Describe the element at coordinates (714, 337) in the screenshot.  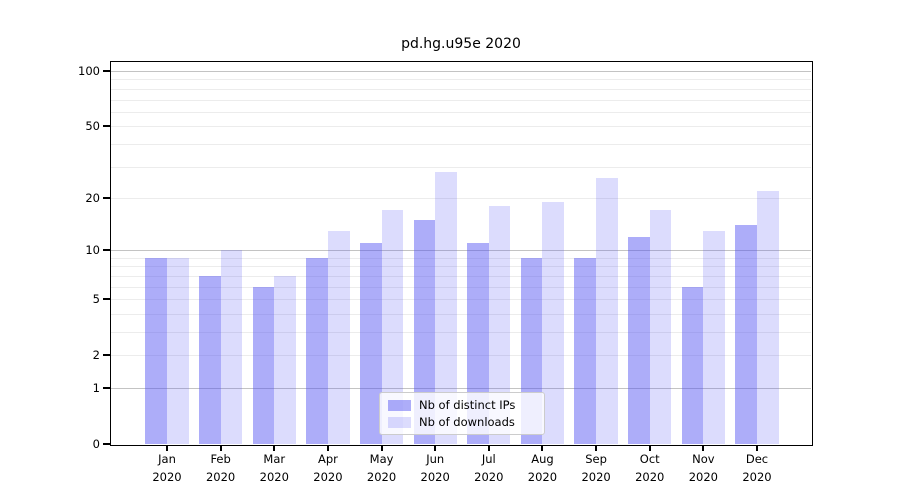
I see `bar-downloads-nov` at that location.